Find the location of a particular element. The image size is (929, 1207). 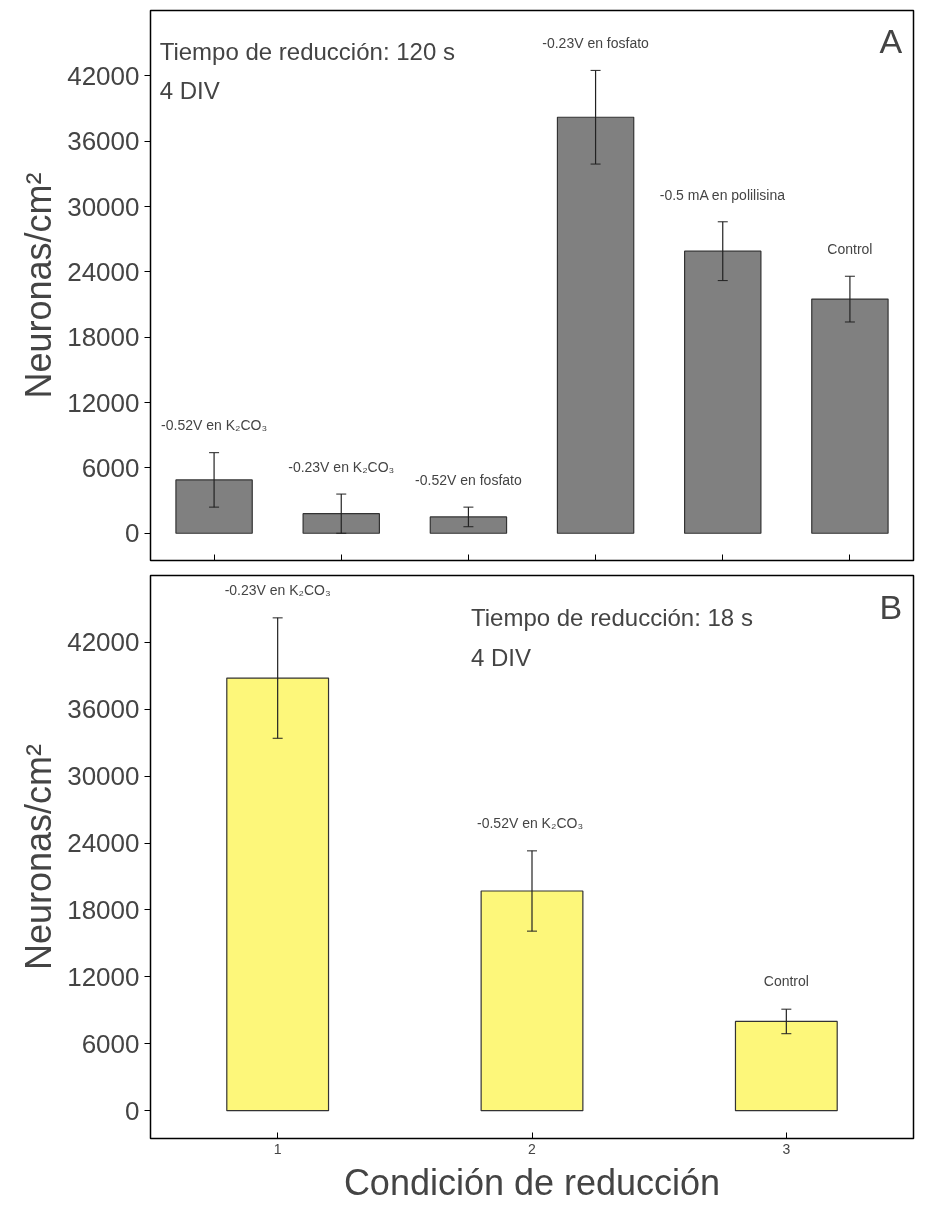

chart-title: B is located at coordinates (891, 607).